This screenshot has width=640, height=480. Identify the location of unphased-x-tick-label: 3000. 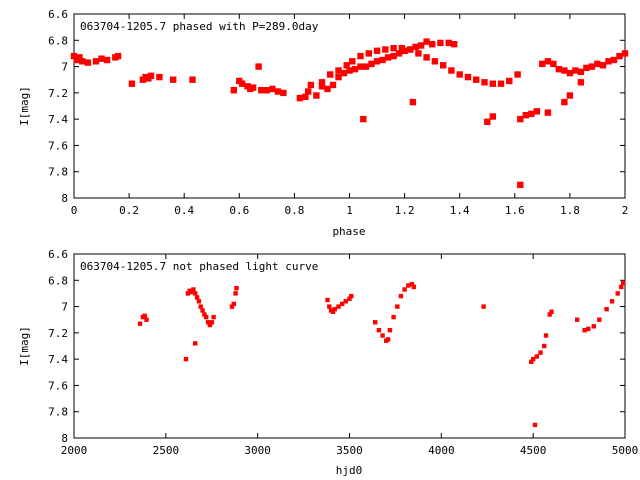
(257, 450).